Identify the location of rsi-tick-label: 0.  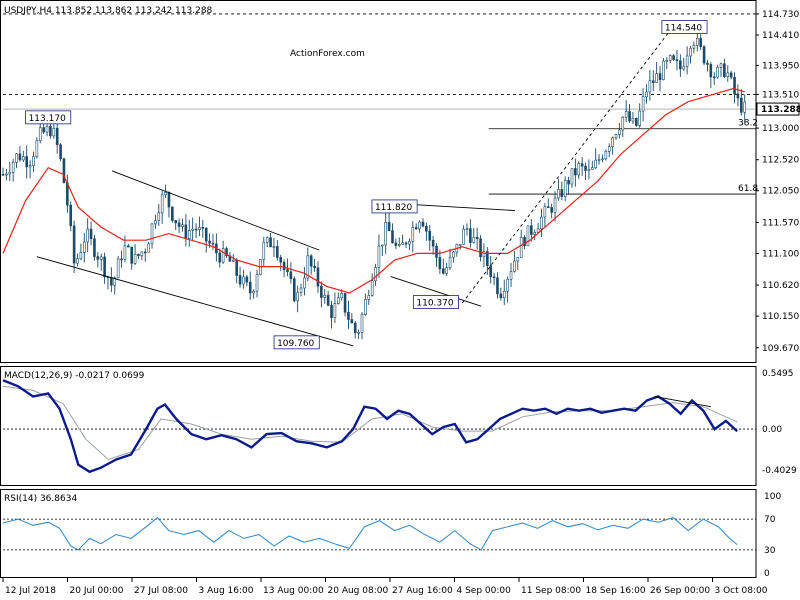
(767, 574).